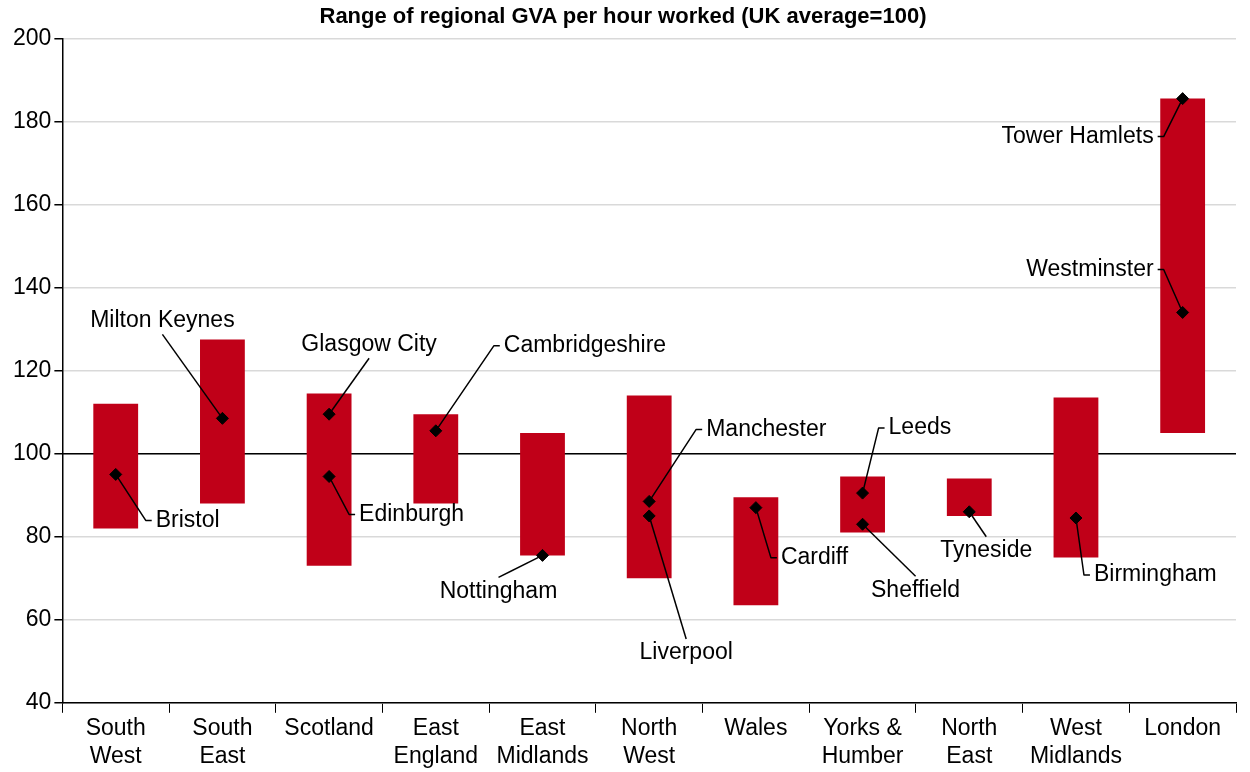  I want to click on x-tick-label: Wales, so click(756, 726).